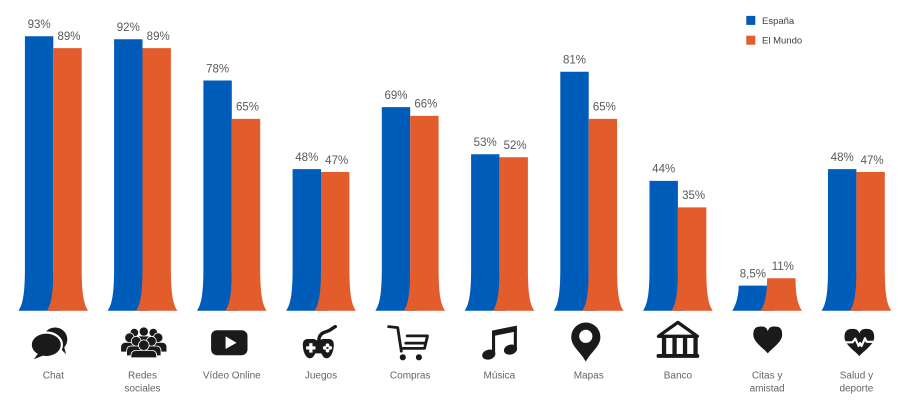  I want to click on svg-text: Citas y, so click(767, 375).